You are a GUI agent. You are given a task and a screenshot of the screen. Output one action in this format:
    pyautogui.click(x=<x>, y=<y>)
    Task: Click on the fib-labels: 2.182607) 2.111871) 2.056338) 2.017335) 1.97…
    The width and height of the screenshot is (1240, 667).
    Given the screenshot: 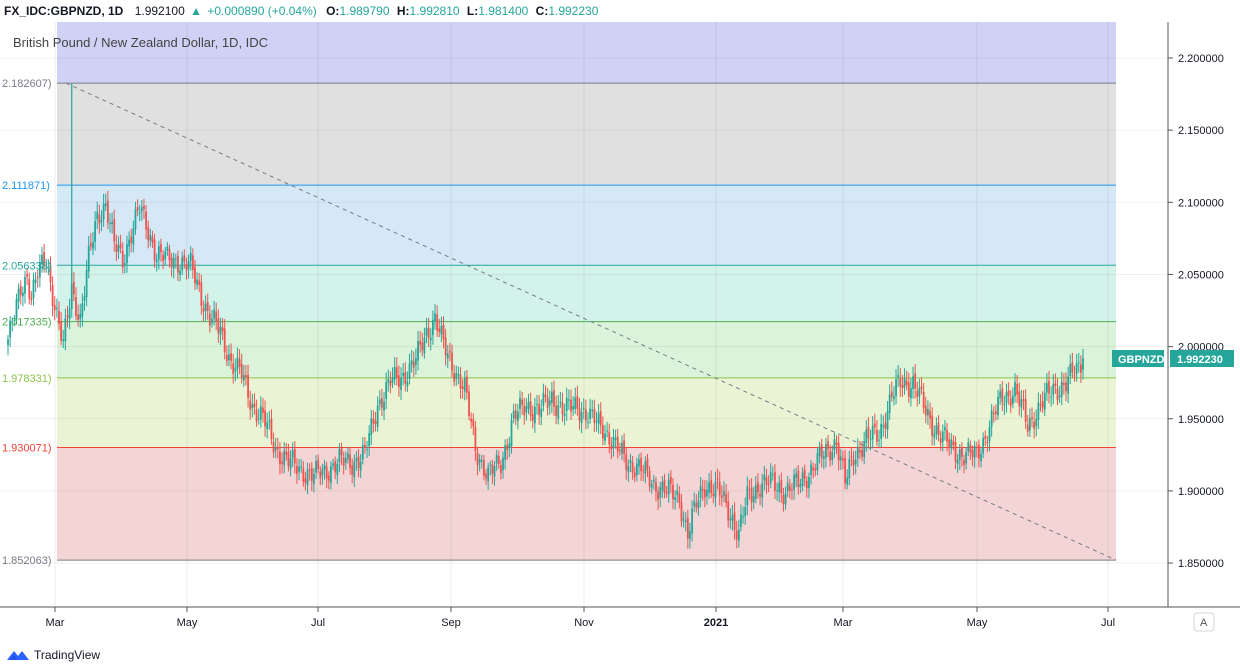 What is the action you would take?
    pyautogui.click(x=27, y=322)
    